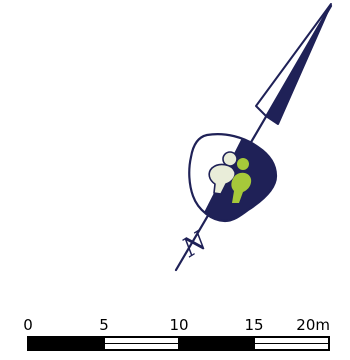 The image size is (350, 360). I want to click on scale-label-0: 0, so click(28, 325).